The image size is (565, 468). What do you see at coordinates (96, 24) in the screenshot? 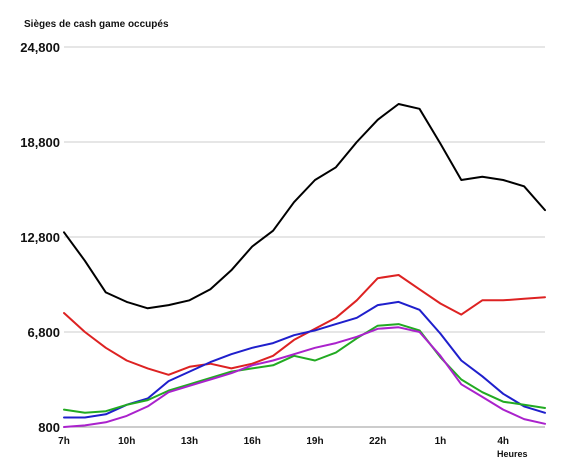
I see `y-axis-label: Sièges de cash game occupés` at bounding box center [96, 24].